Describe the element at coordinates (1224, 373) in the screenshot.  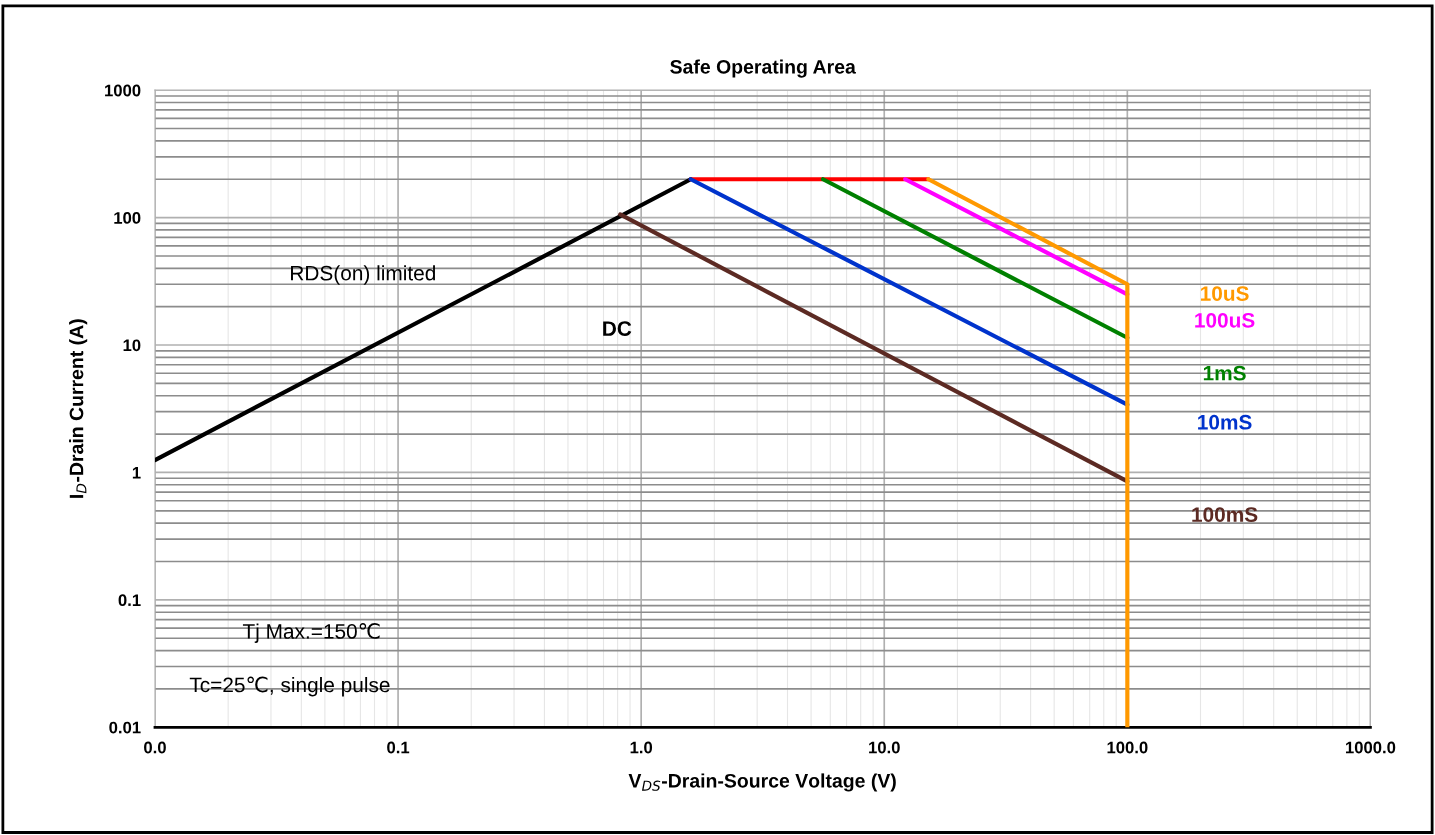
I see `text: 1mS` at that location.